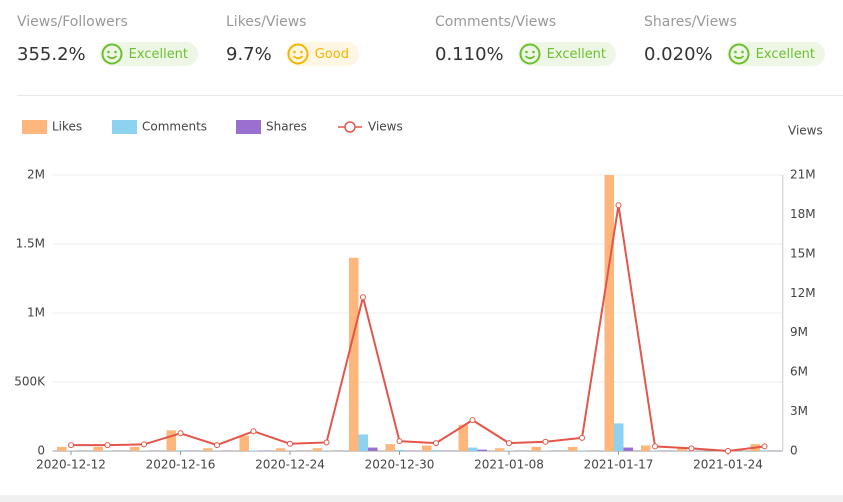 Image resolution: width=843 pixels, height=502 pixels. I want to click on x-tick-label: 2021-01-24, so click(728, 465).